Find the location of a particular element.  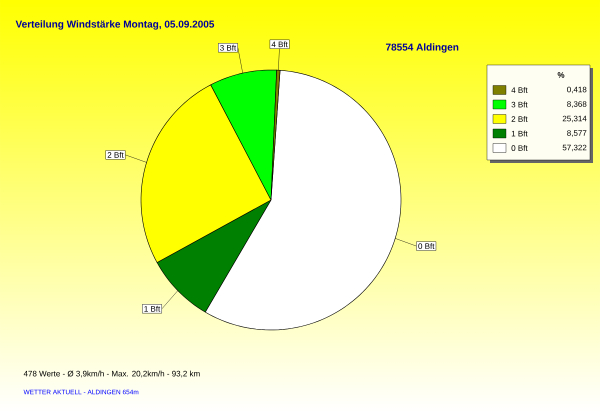

legend-label: 1 Bft is located at coordinates (520, 133).